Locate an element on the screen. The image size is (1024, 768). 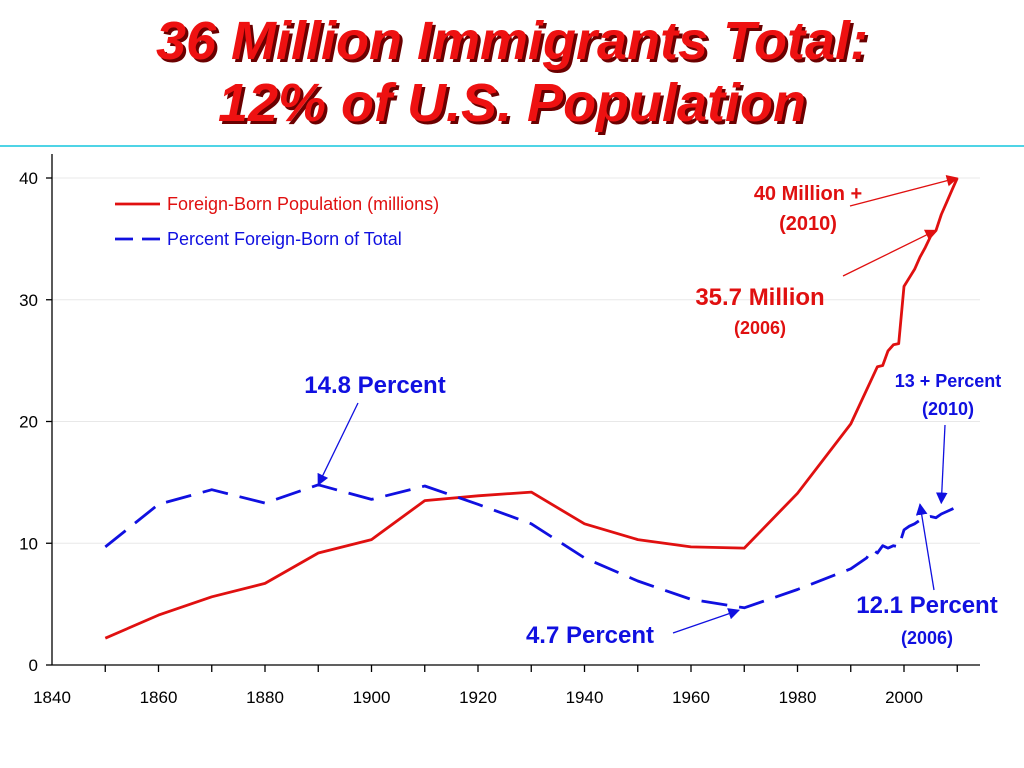
y-tick-label-10: 10 is located at coordinates (28, 543).